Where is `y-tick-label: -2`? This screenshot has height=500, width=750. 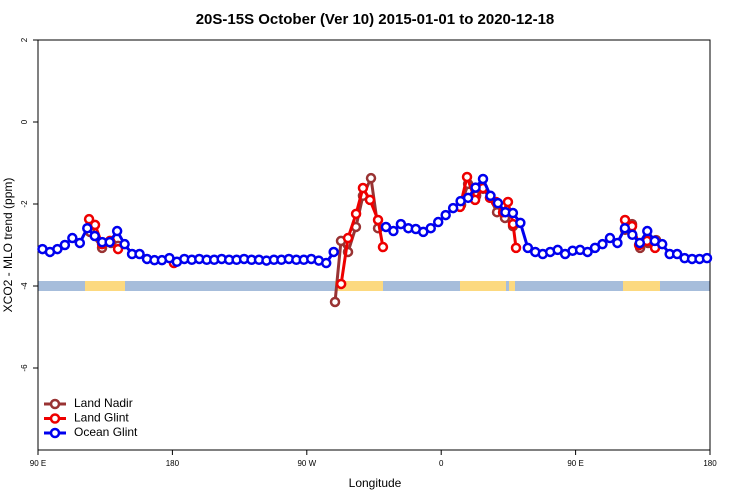
y-tick-label: -2 is located at coordinates (24, 204).